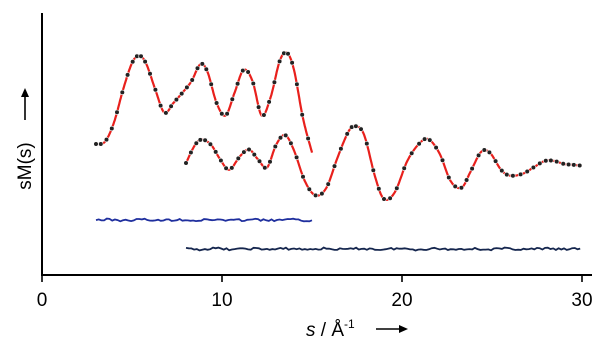 The image size is (605, 342). Describe the element at coordinates (403, 329) in the screenshot. I see `x-arrow-icon` at that location.